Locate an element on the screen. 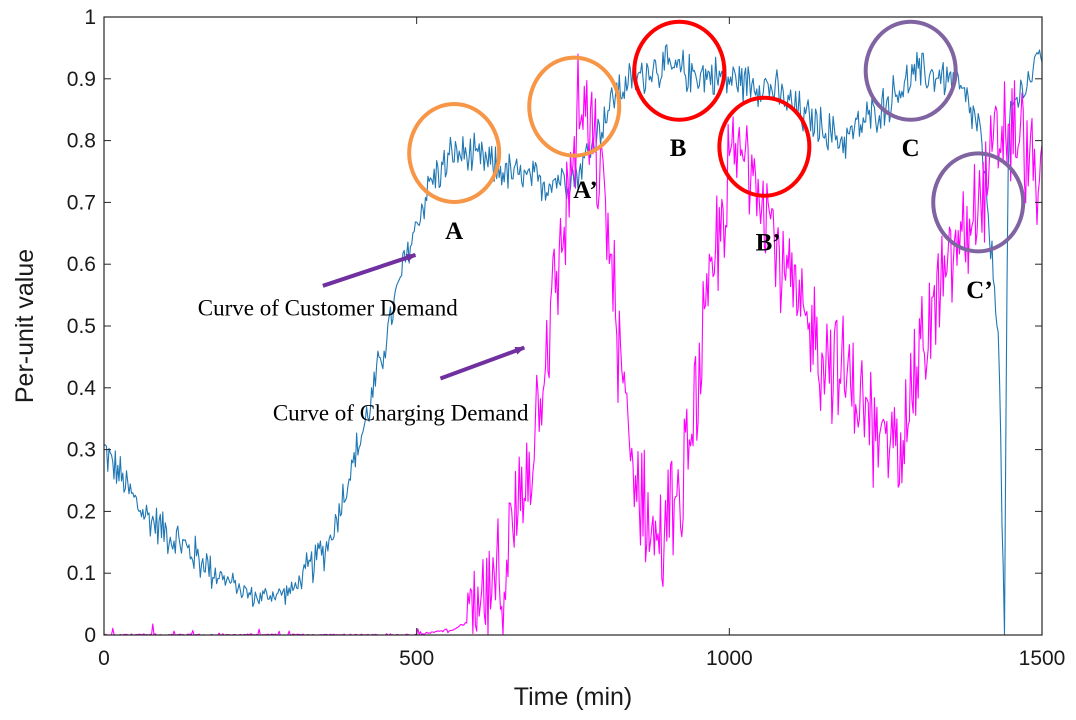 The width and height of the screenshot is (1076, 720). y-tick-label: 0.4 is located at coordinates (82, 388).